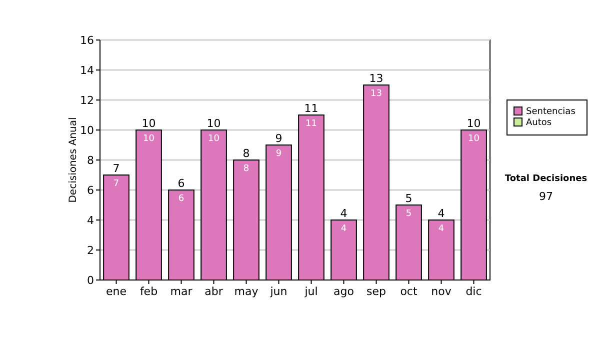 The height and width of the screenshot is (340, 600). What do you see at coordinates (246, 153) in the screenshot?
I see `total-label: 8` at bounding box center [246, 153].